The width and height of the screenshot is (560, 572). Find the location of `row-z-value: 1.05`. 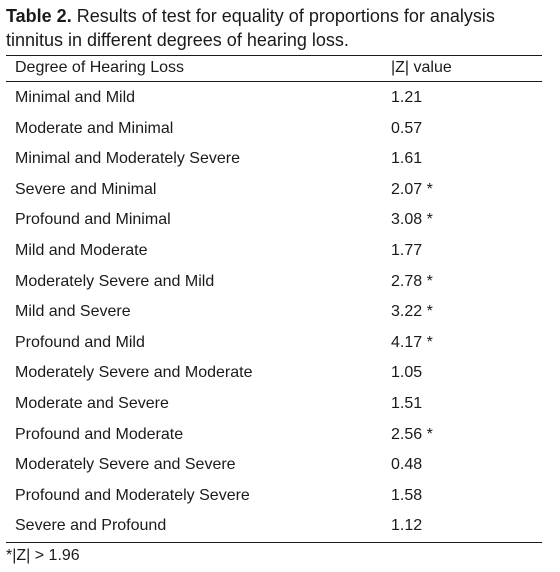

row-z-value: 1.05 is located at coordinates (407, 373).